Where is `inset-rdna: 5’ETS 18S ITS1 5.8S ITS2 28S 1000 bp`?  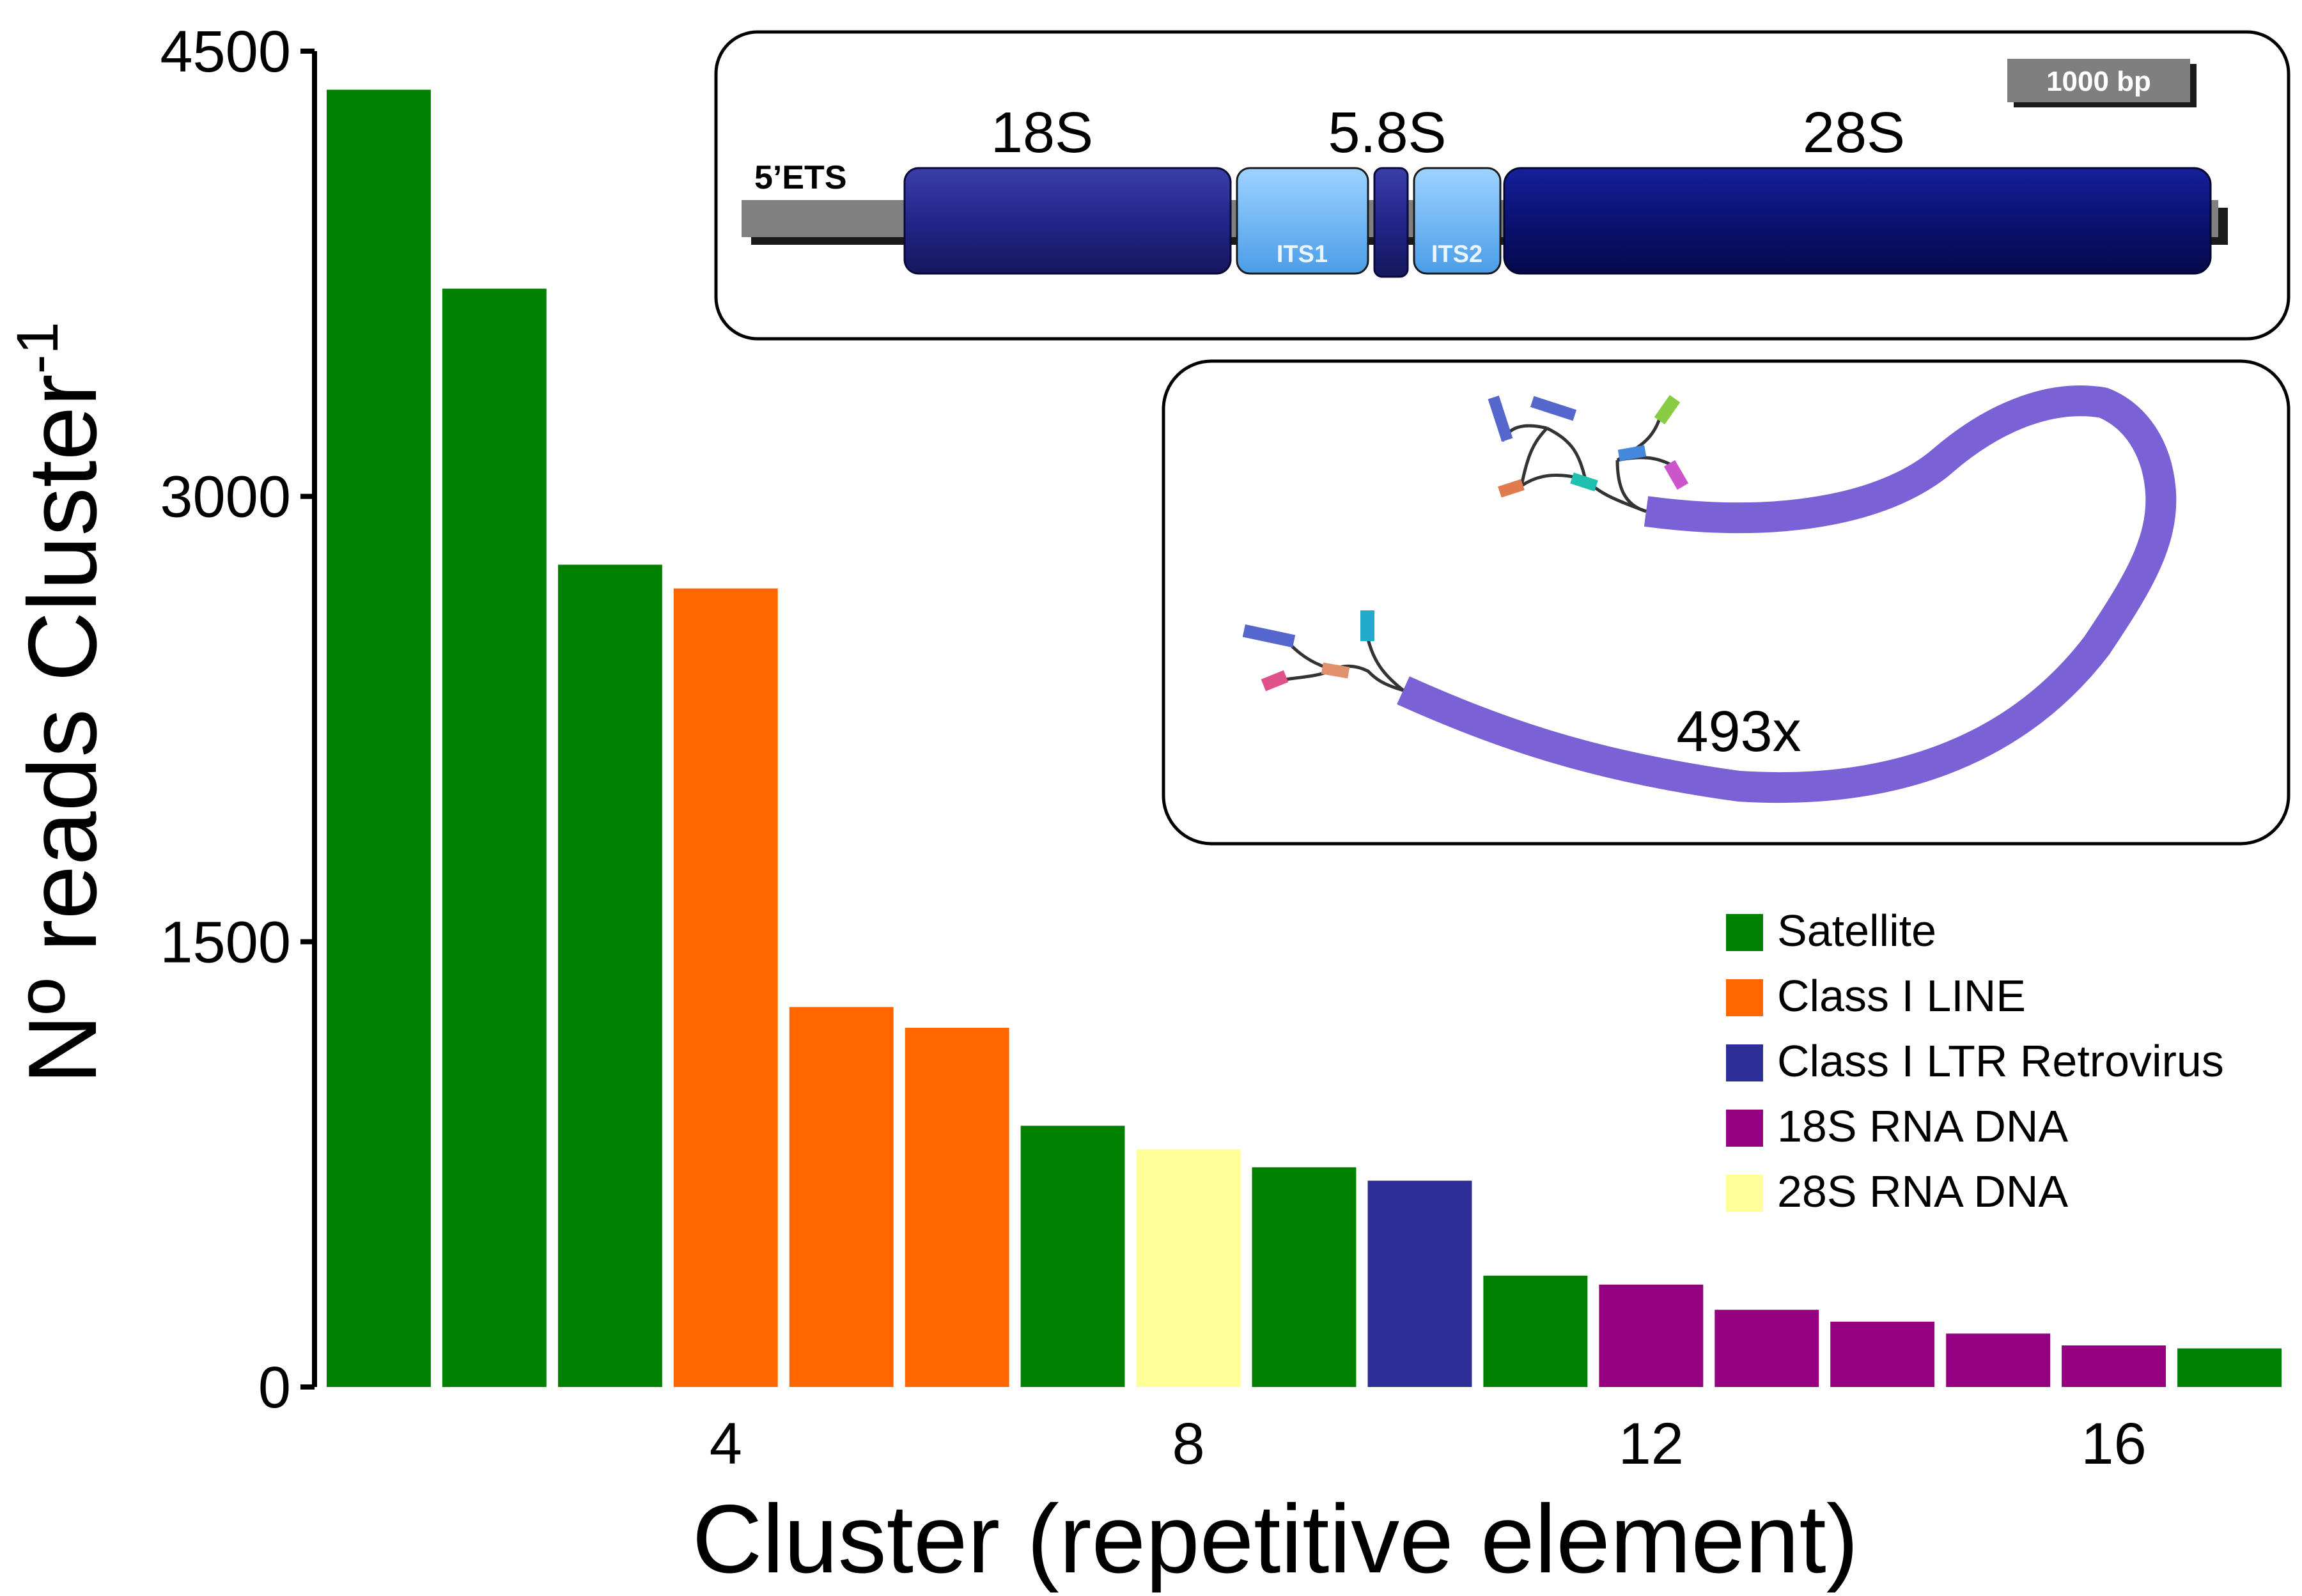 inset-rdna: 5’ETS 18S ITS1 5.8S ITS2 28S 1000 bp is located at coordinates (1502, 185).